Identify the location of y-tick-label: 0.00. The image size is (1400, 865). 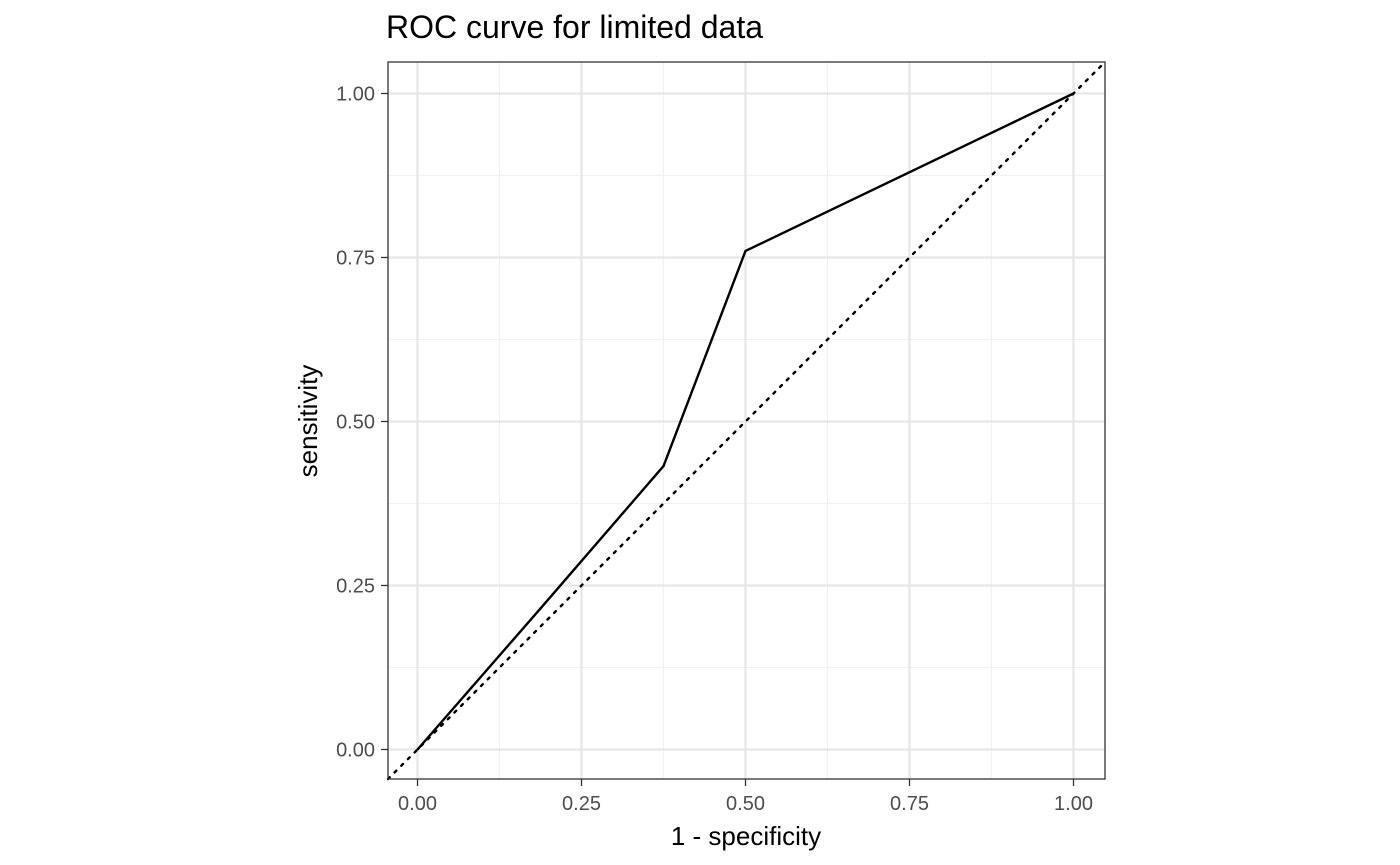
(355, 750).